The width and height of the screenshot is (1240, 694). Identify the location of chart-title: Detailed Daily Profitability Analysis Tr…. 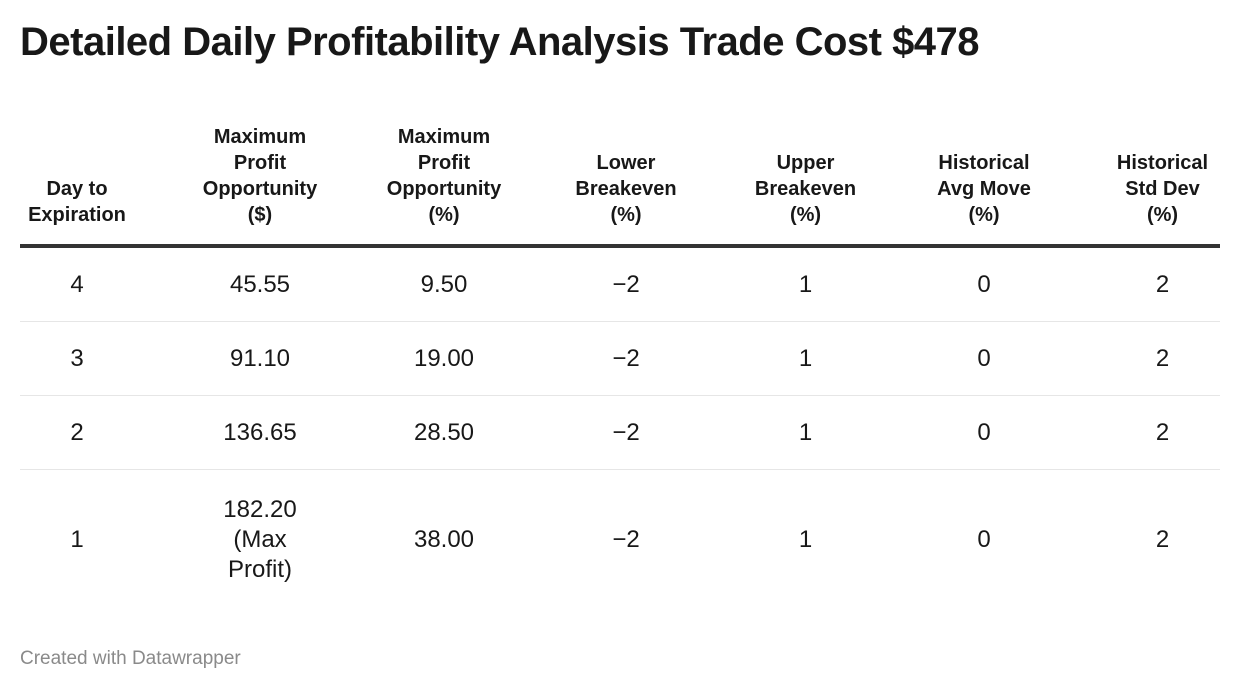
(500, 42).